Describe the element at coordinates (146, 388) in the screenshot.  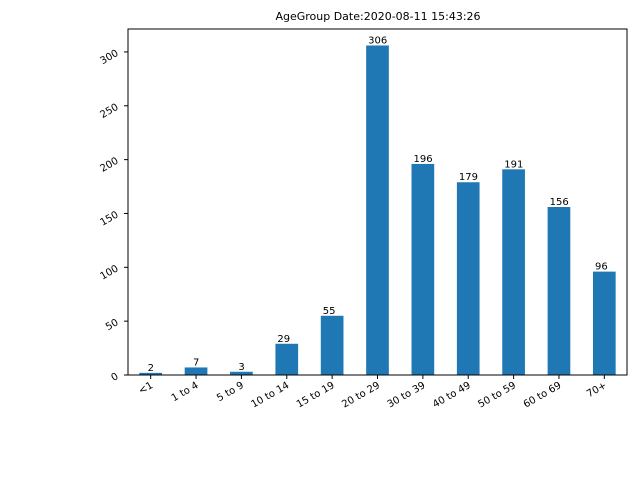
I see `x-tick-label-0: <1` at that location.